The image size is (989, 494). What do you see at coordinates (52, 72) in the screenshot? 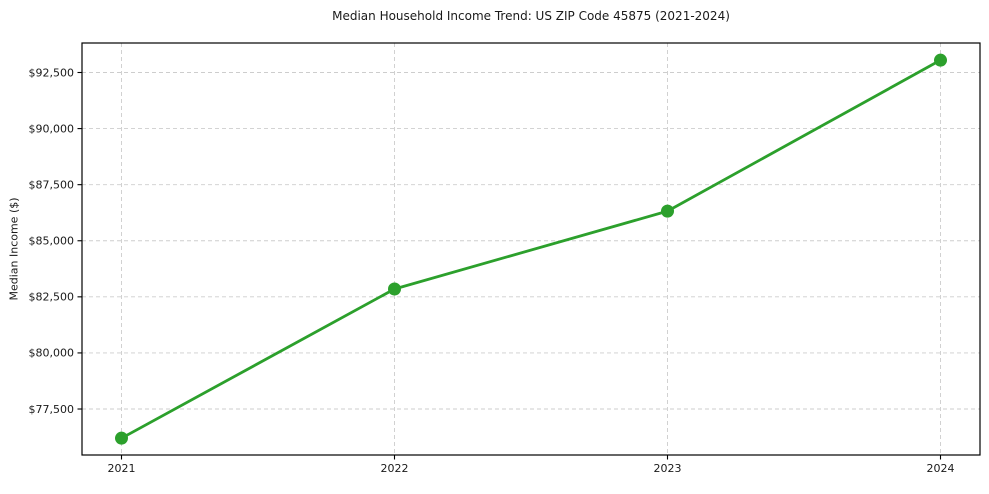
I see `y-tick-label: $92,500` at bounding box center [52, 72].